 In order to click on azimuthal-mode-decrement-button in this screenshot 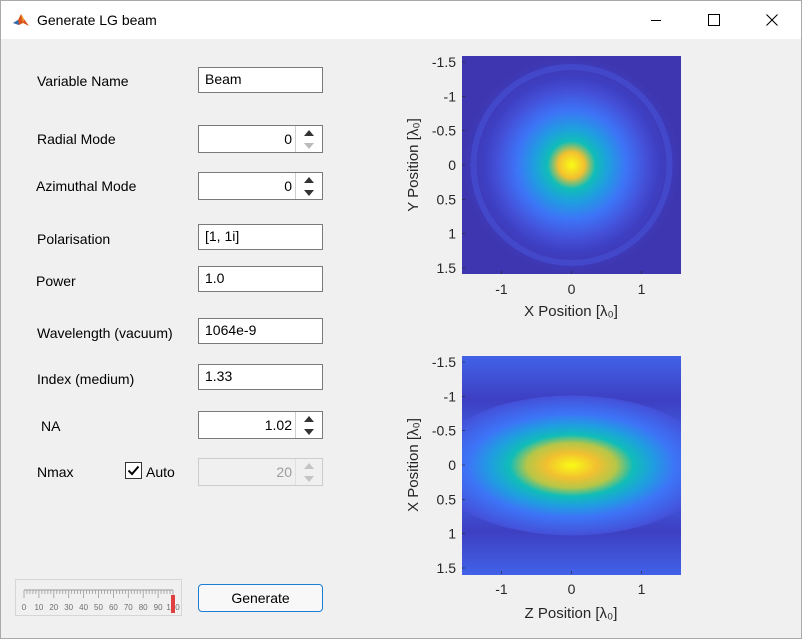, I will do `click(309, 192)`.